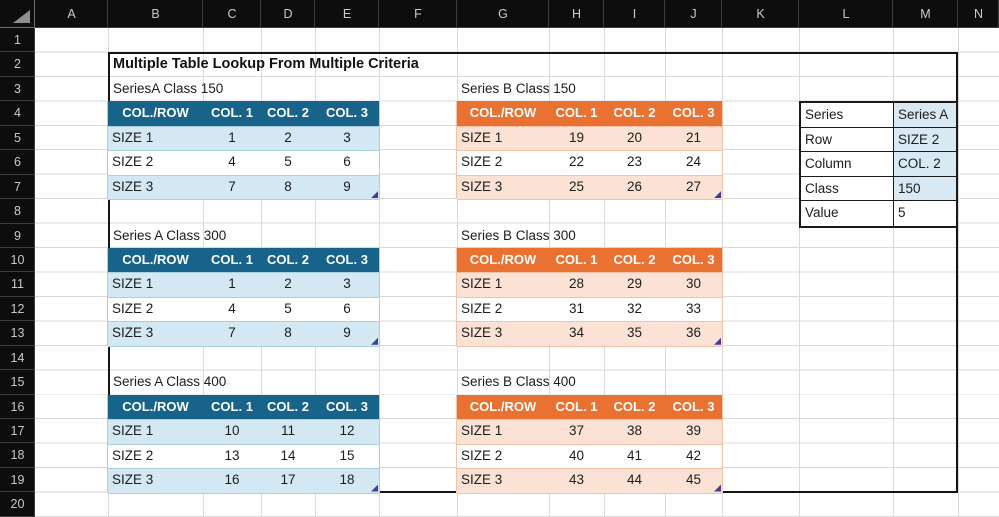  I want to click on row-header-11: 11, so click(17, 284).